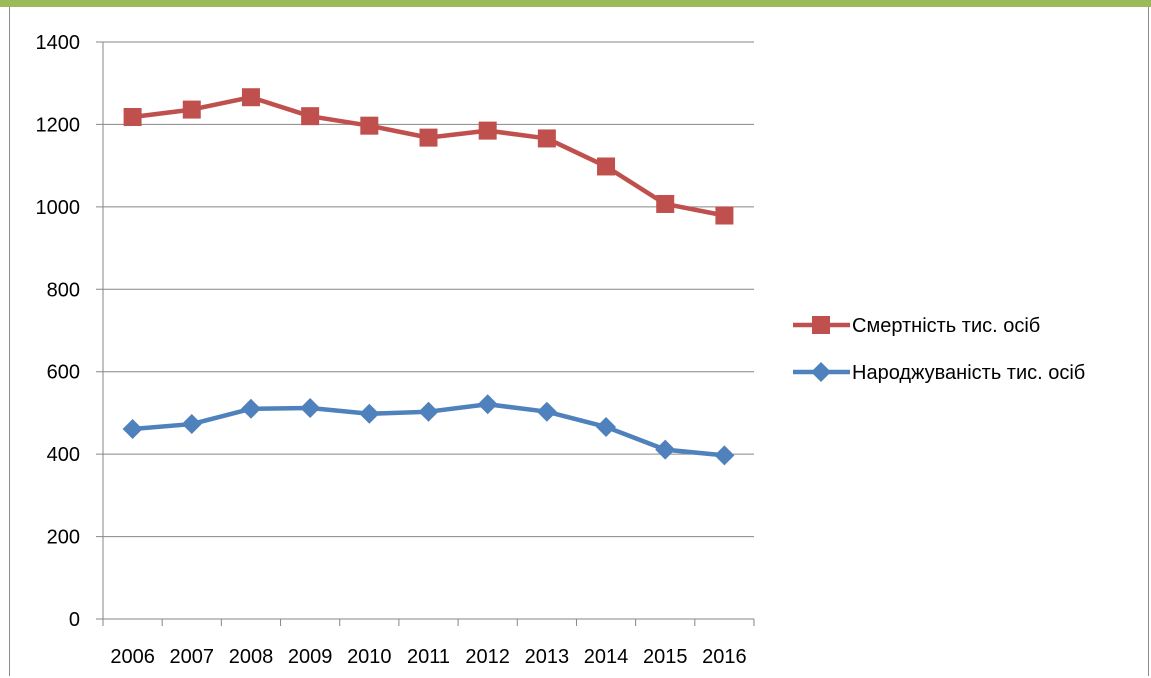  Describe the element at coordinates (665, 657) in the screenshot. I see `x-tick-label: 2015` at that location.